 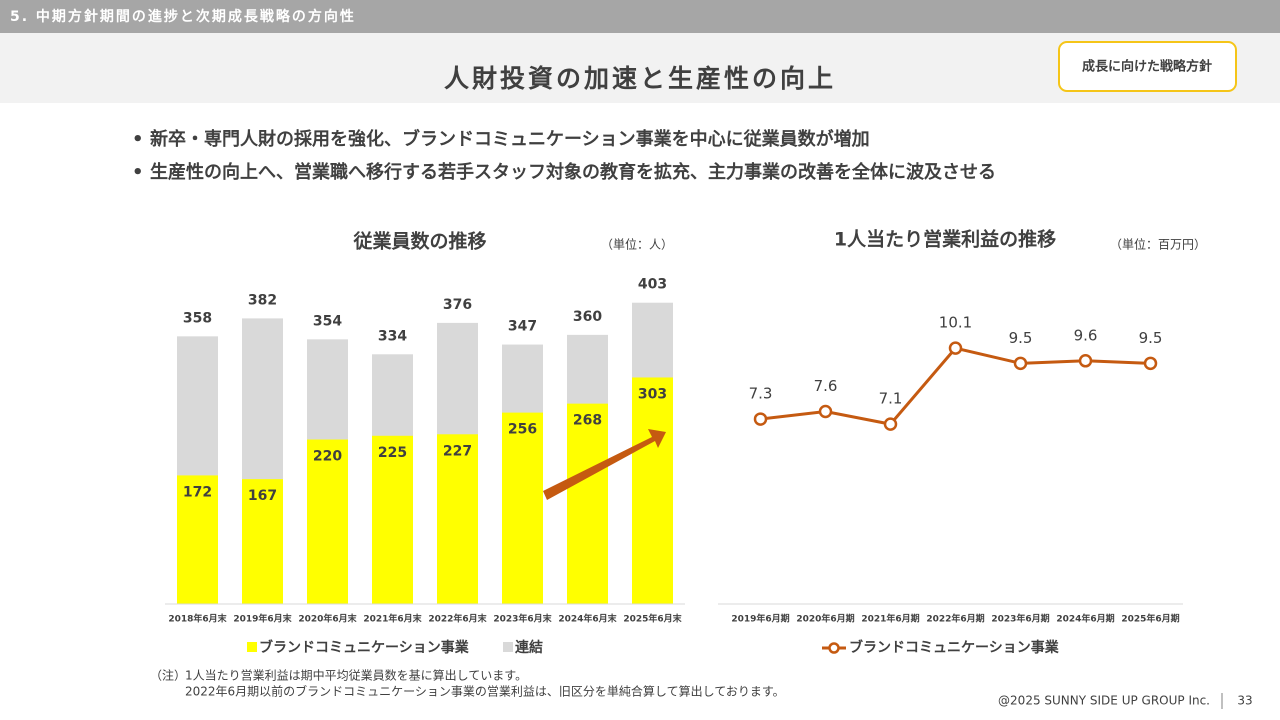 What do you see at coordinates (1085, 619) in the screenshot?
I see `x-tick-label: 2024年6月期` at bounding box center [1085, 619].